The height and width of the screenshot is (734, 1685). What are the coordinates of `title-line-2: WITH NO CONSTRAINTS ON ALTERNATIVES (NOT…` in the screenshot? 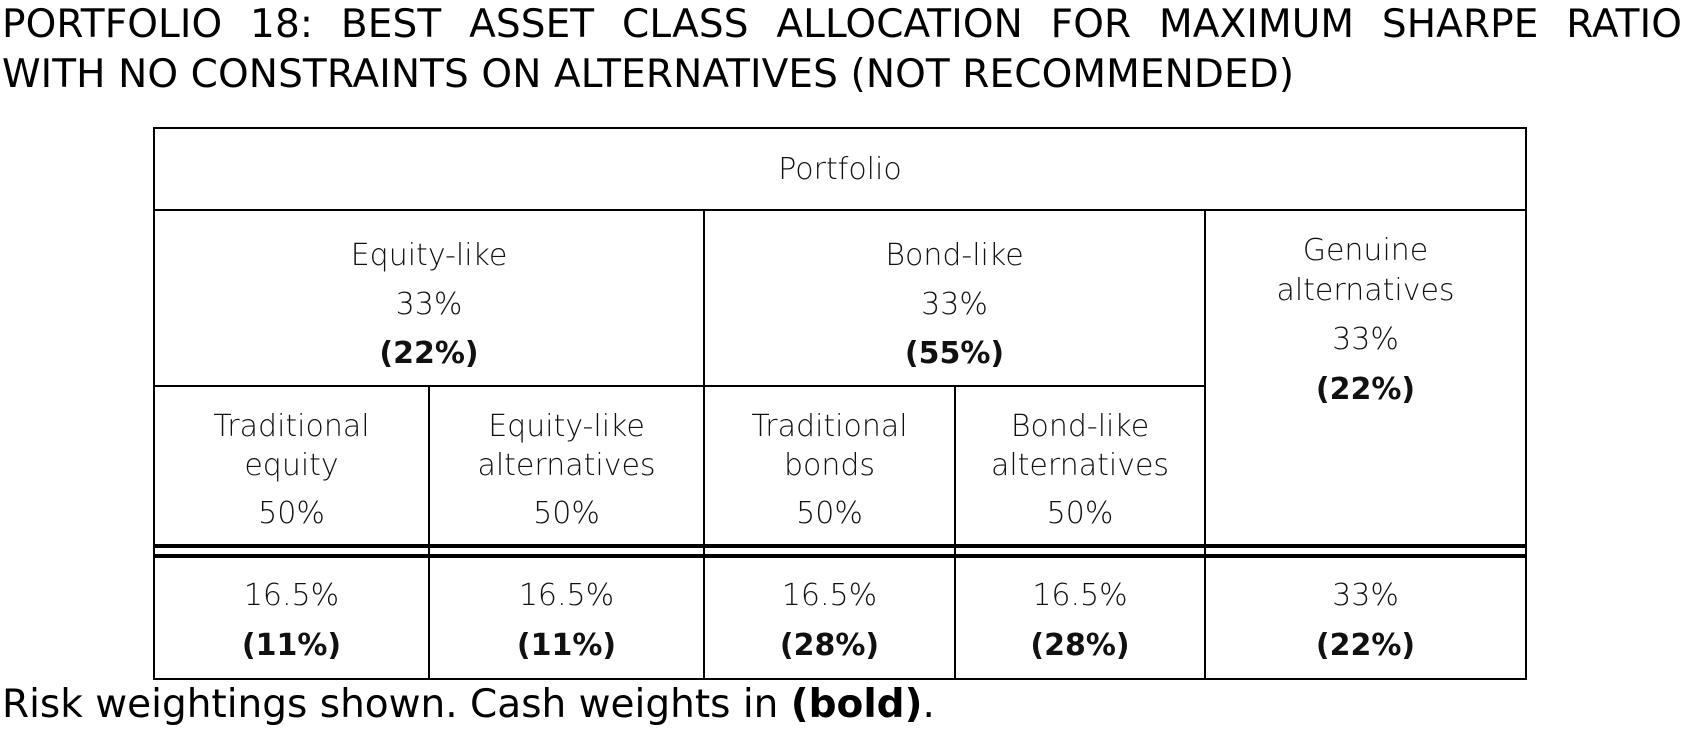 It's located at (648, 74).